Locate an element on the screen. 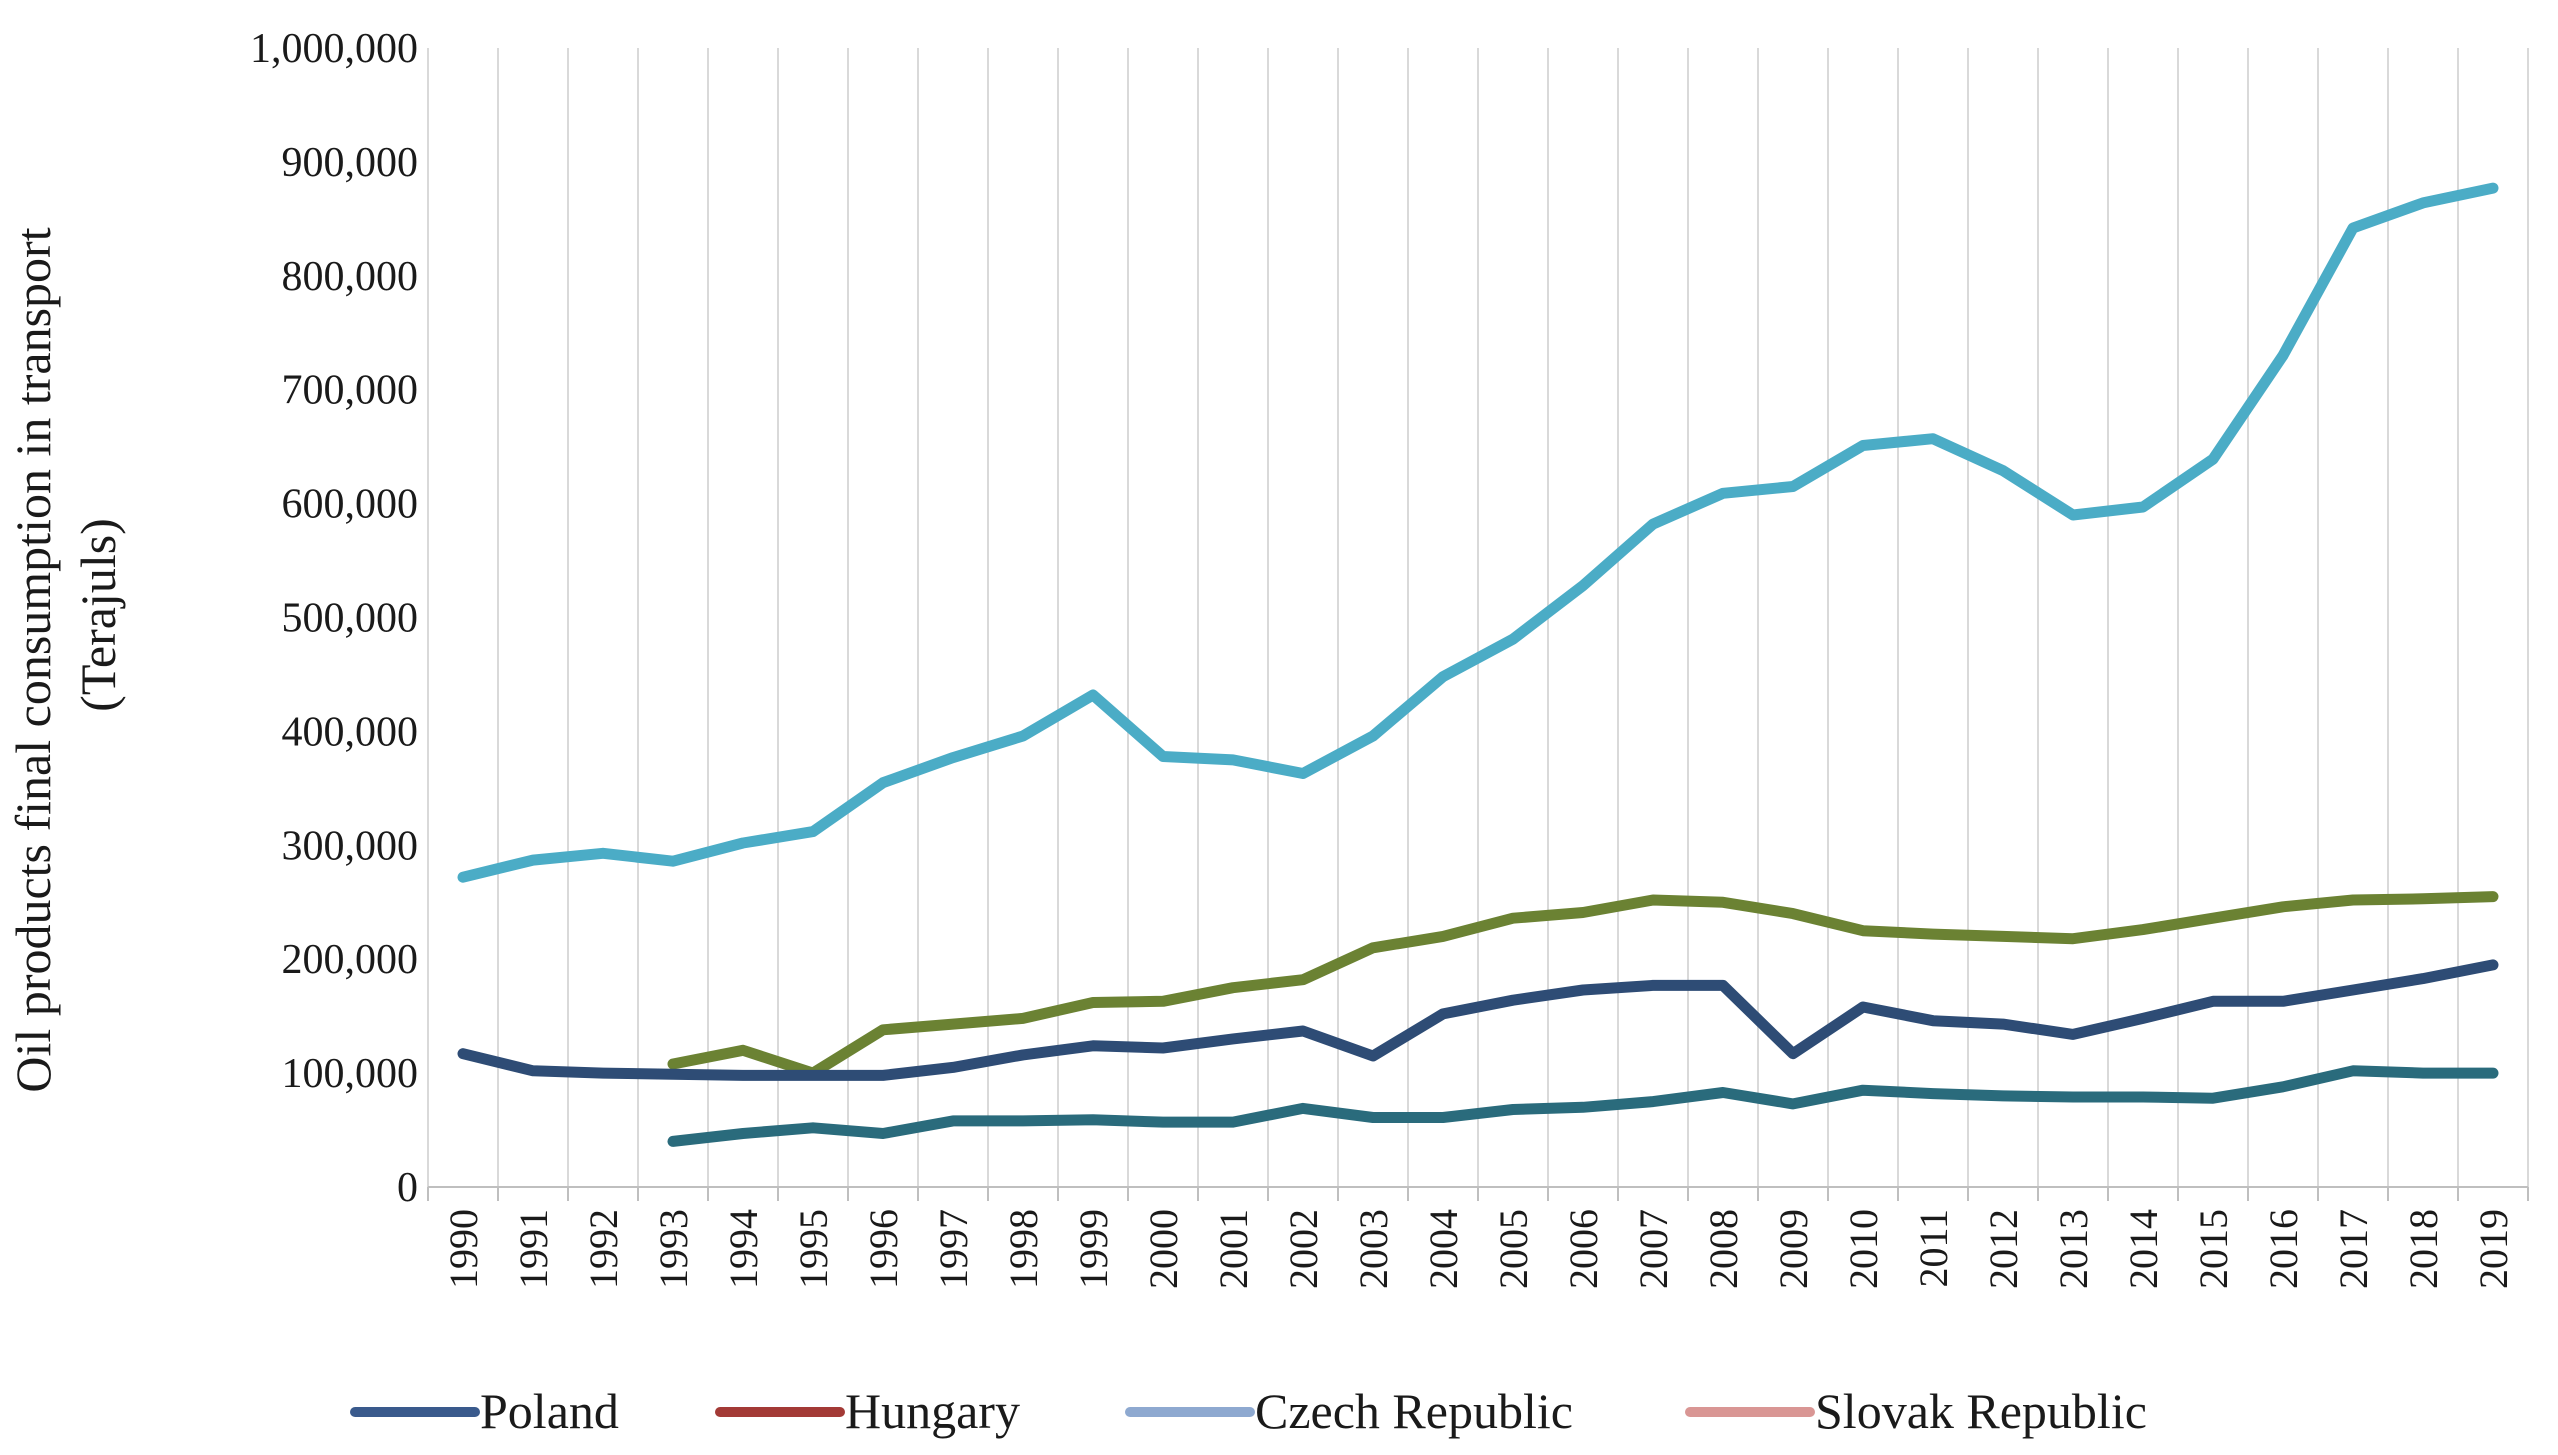  legend-item: Poland is located at coordinates (484, 1411).